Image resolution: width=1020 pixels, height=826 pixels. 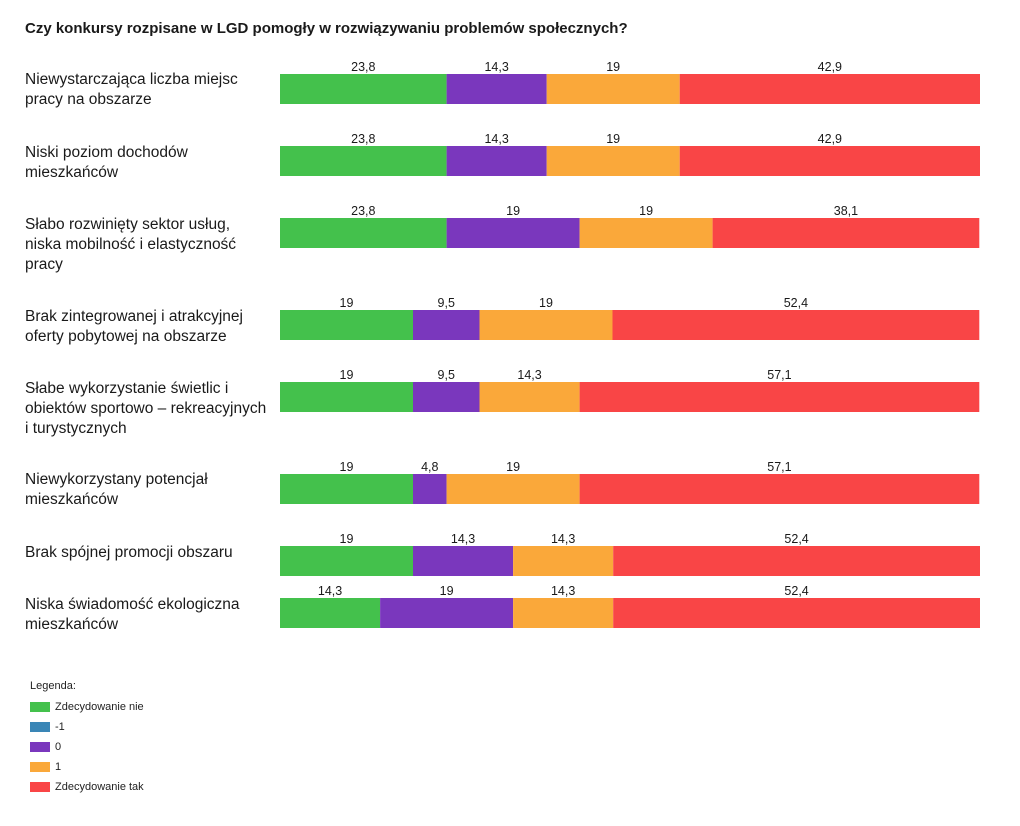 I want to click on category-label: Niska świadomość ekologiczna mieszkańców, so click(x=132, y=614).